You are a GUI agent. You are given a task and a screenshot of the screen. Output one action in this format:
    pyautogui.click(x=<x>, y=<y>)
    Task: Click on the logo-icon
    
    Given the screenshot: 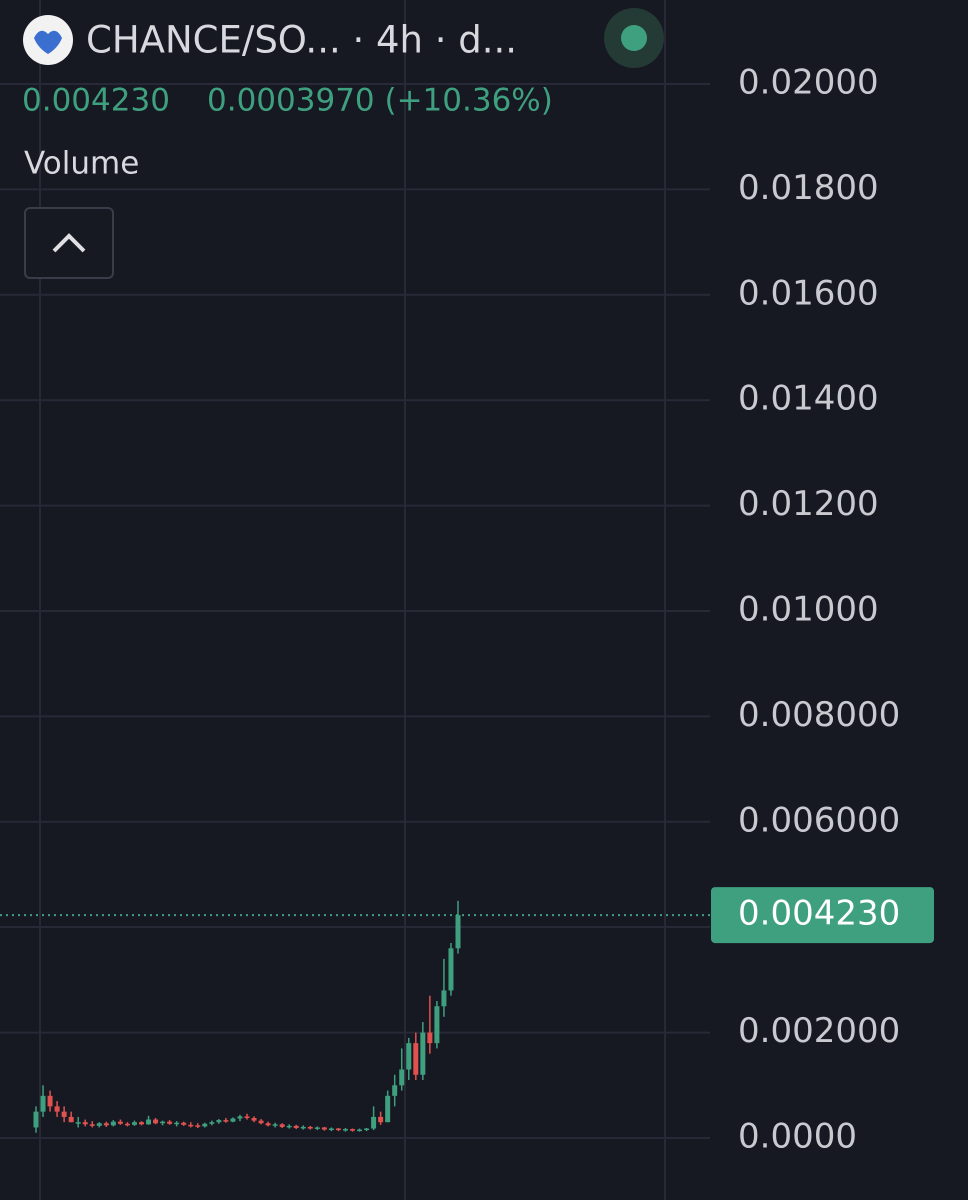 What is the action you would take?
    pyautogui.click(x=48, y=42)
    